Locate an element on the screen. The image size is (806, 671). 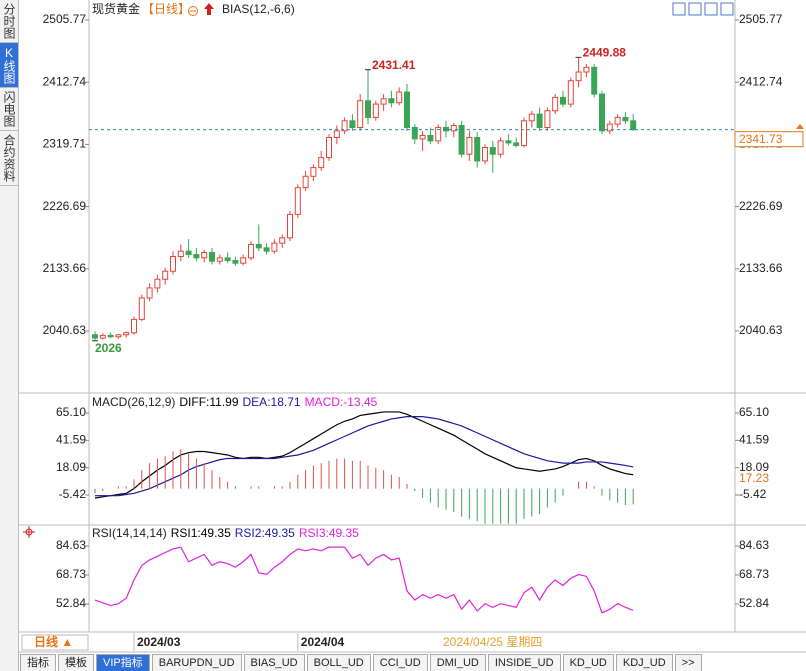
y-tick-label: 65.10 is located at coordinates (754, 412).